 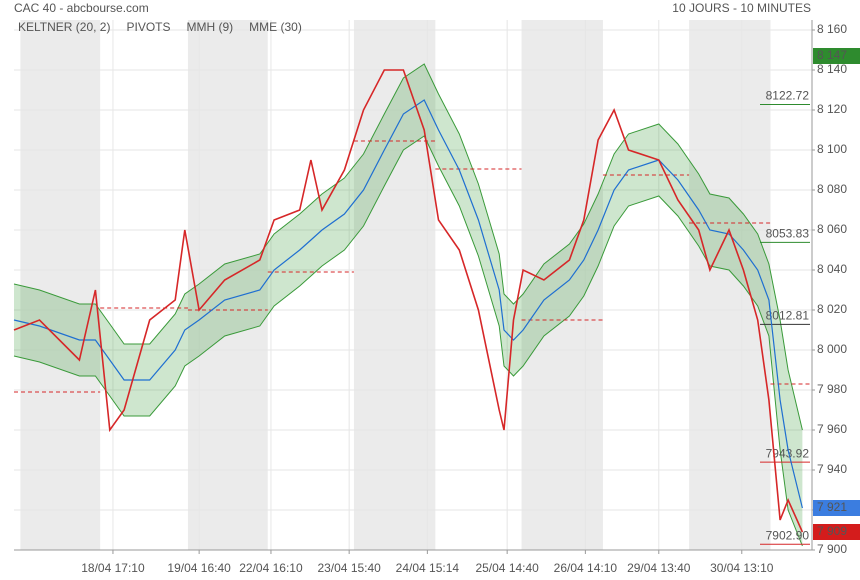 I want to click on x-tick-label: 22/04 16:10, so click(x=271, y=568).